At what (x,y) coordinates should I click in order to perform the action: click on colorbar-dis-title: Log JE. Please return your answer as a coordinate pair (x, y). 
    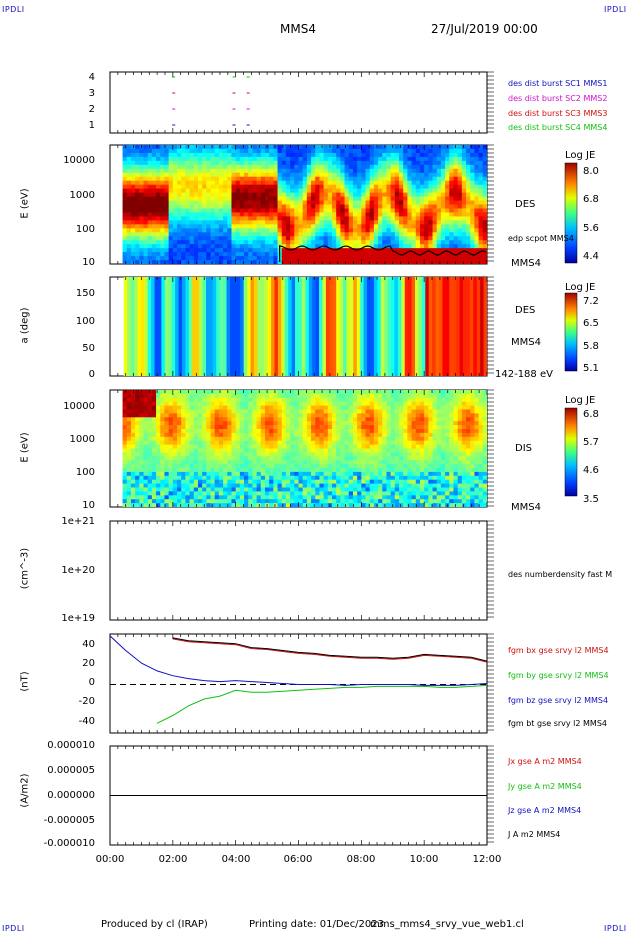
    Looking at the image, I should click on (580, 400).